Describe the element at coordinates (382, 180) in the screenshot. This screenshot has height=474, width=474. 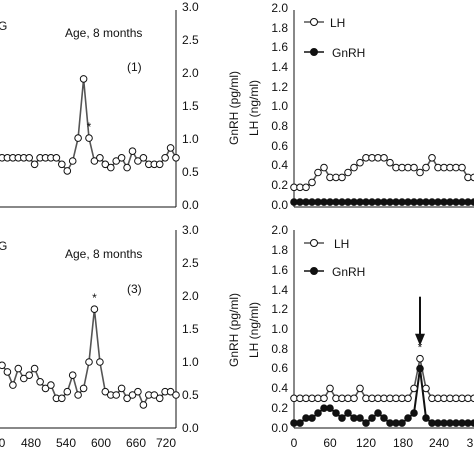
I see `plot-area` at that location.